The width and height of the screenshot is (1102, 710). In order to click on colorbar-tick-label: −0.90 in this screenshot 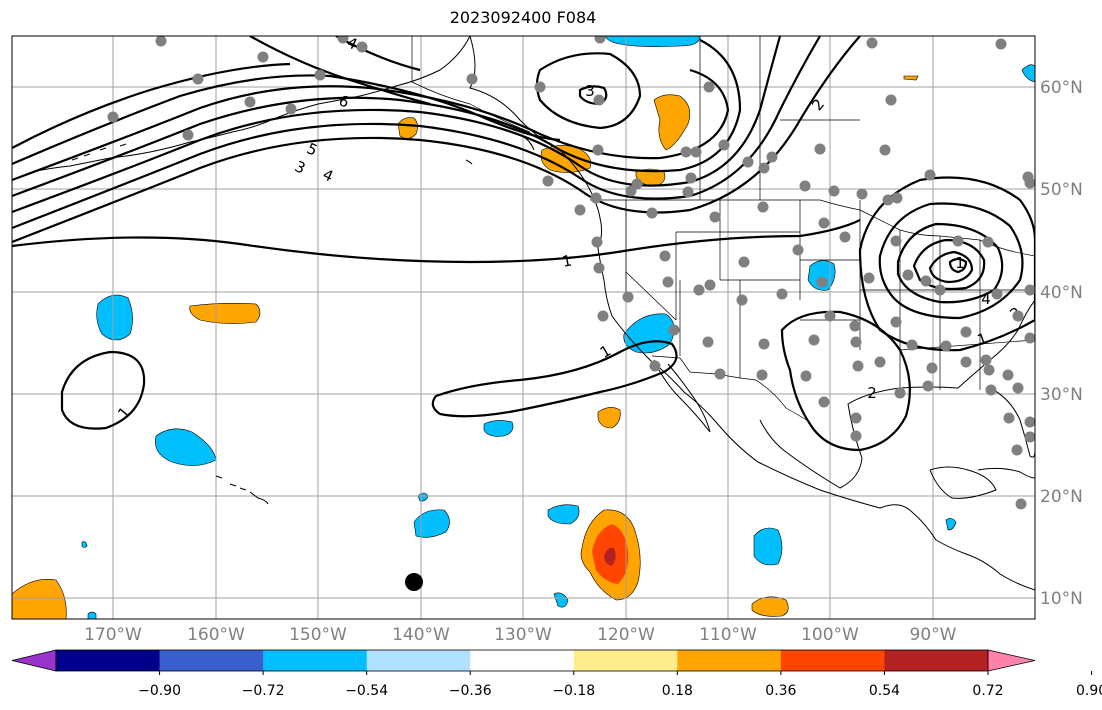, I will do `click(159, 691)`.